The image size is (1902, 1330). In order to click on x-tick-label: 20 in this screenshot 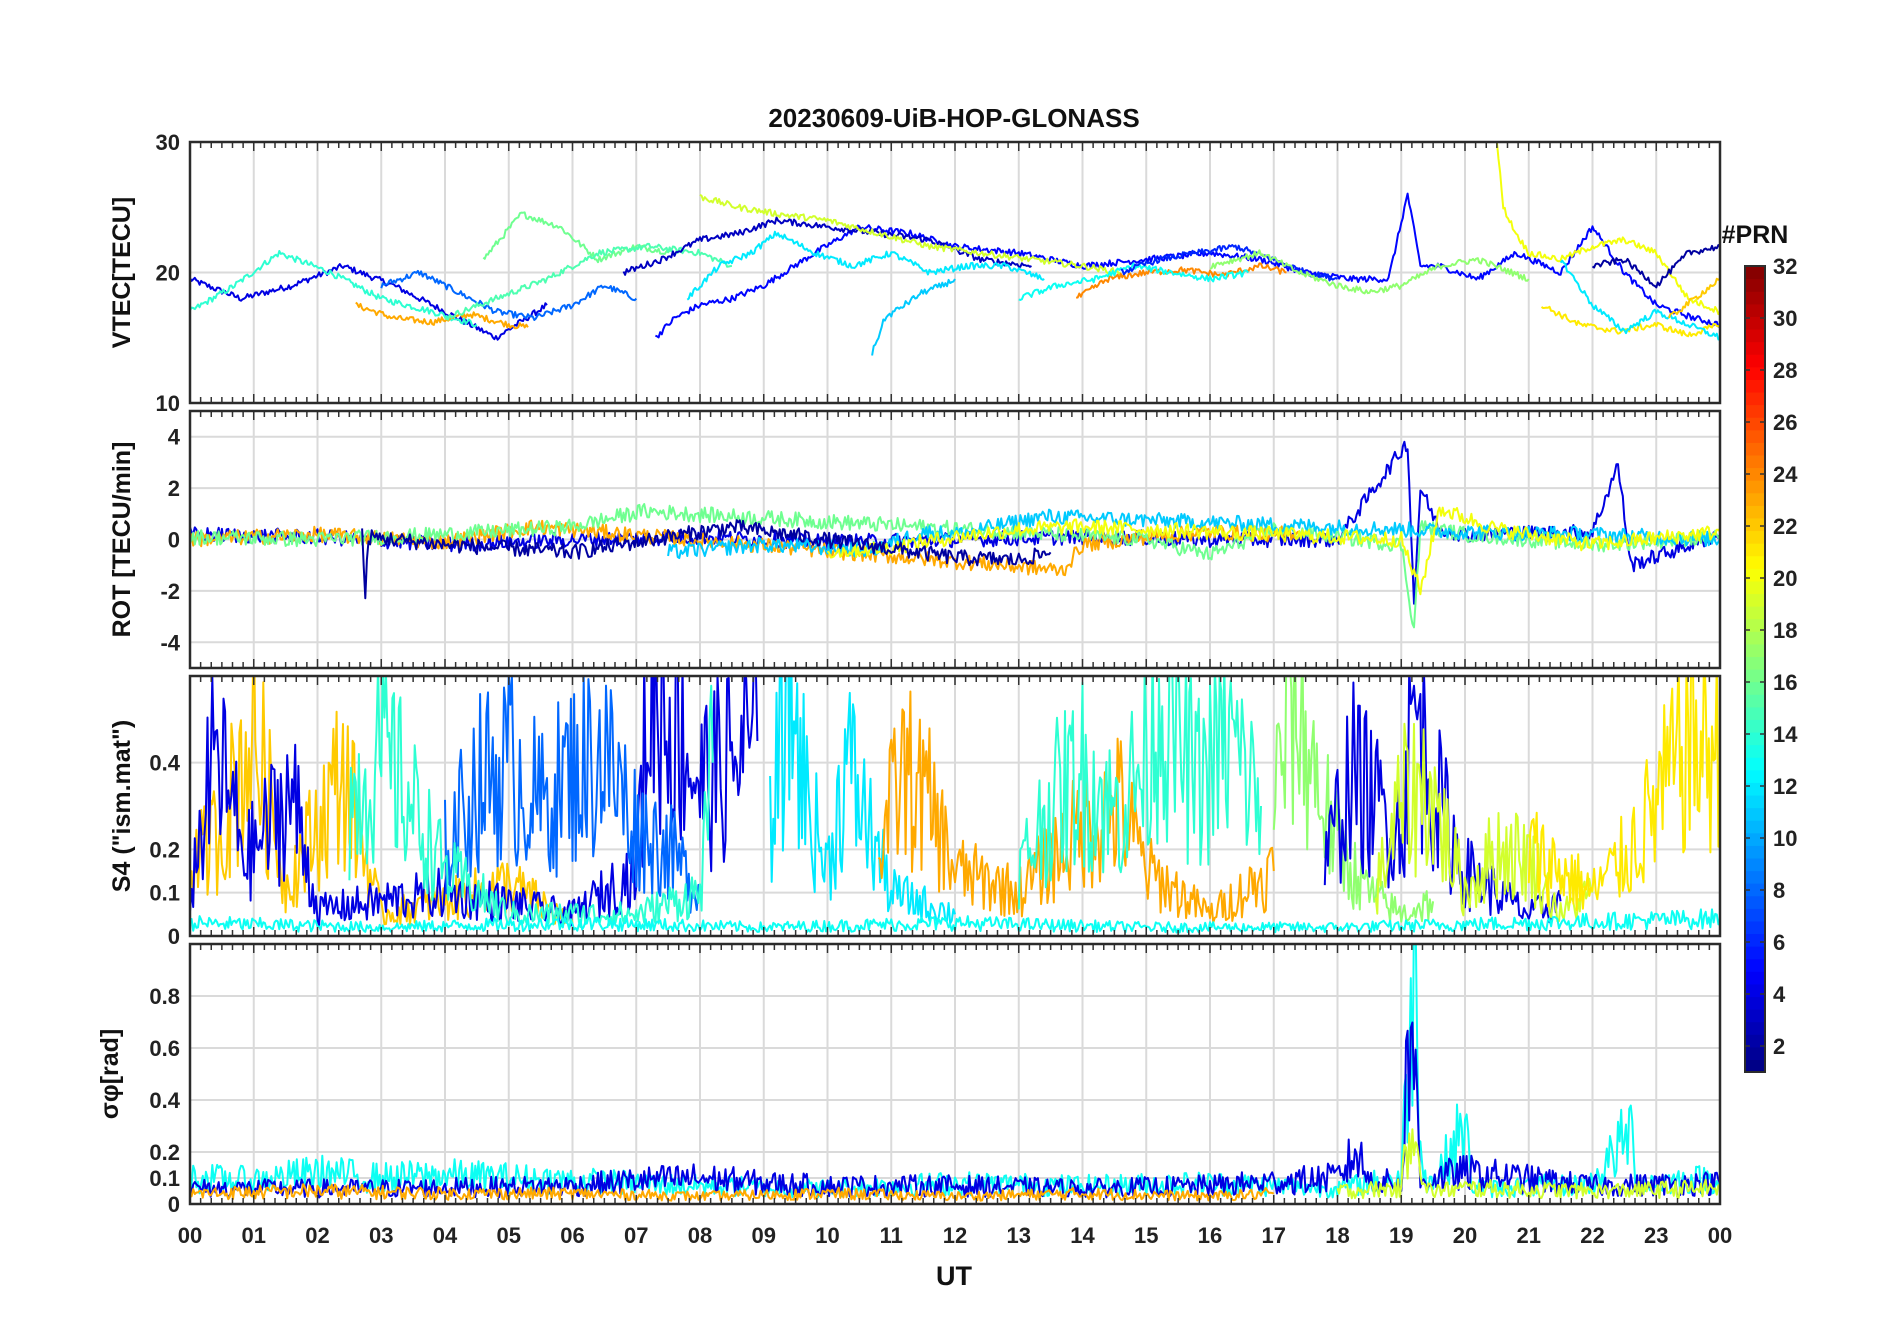, I will do `click(1465, 1235)`.